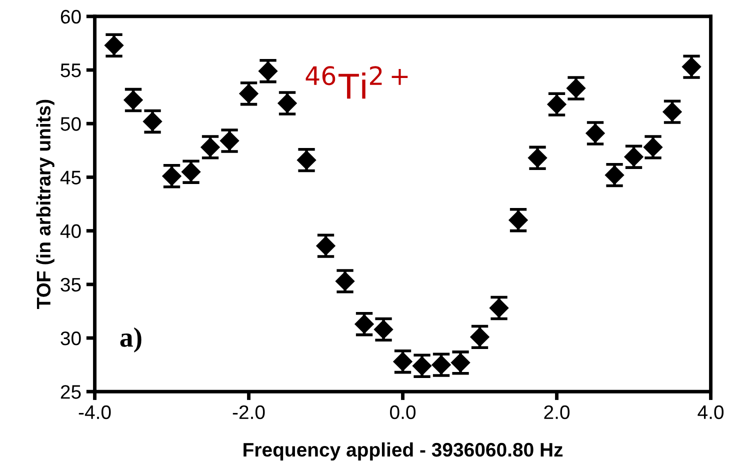  I want to click on x-tick-label: 4.0, so click(711, 412).